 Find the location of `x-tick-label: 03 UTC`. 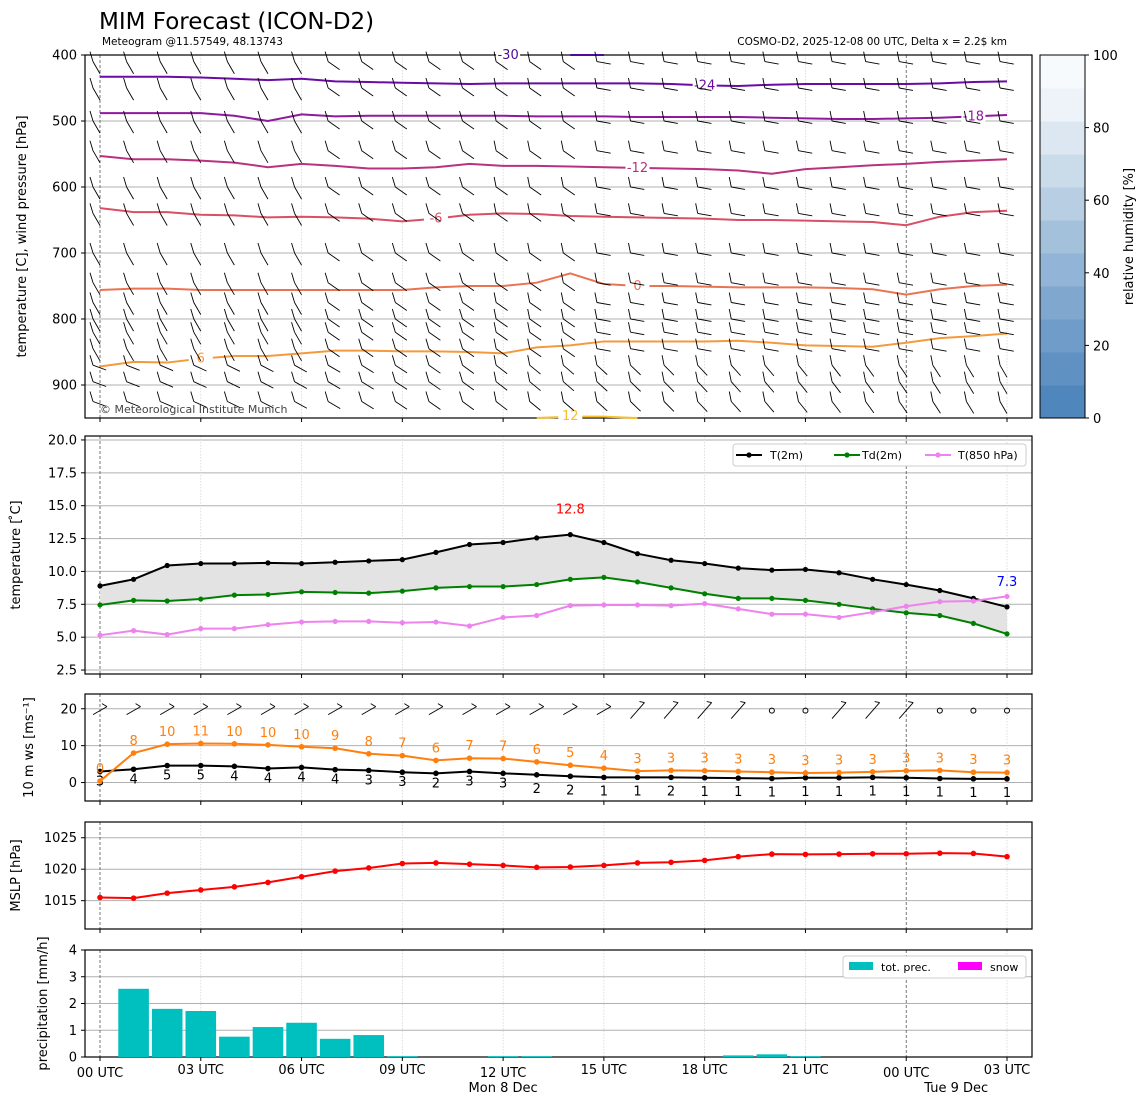

x-tick-label: 03 UTC is located at coordinates (201, 1070).